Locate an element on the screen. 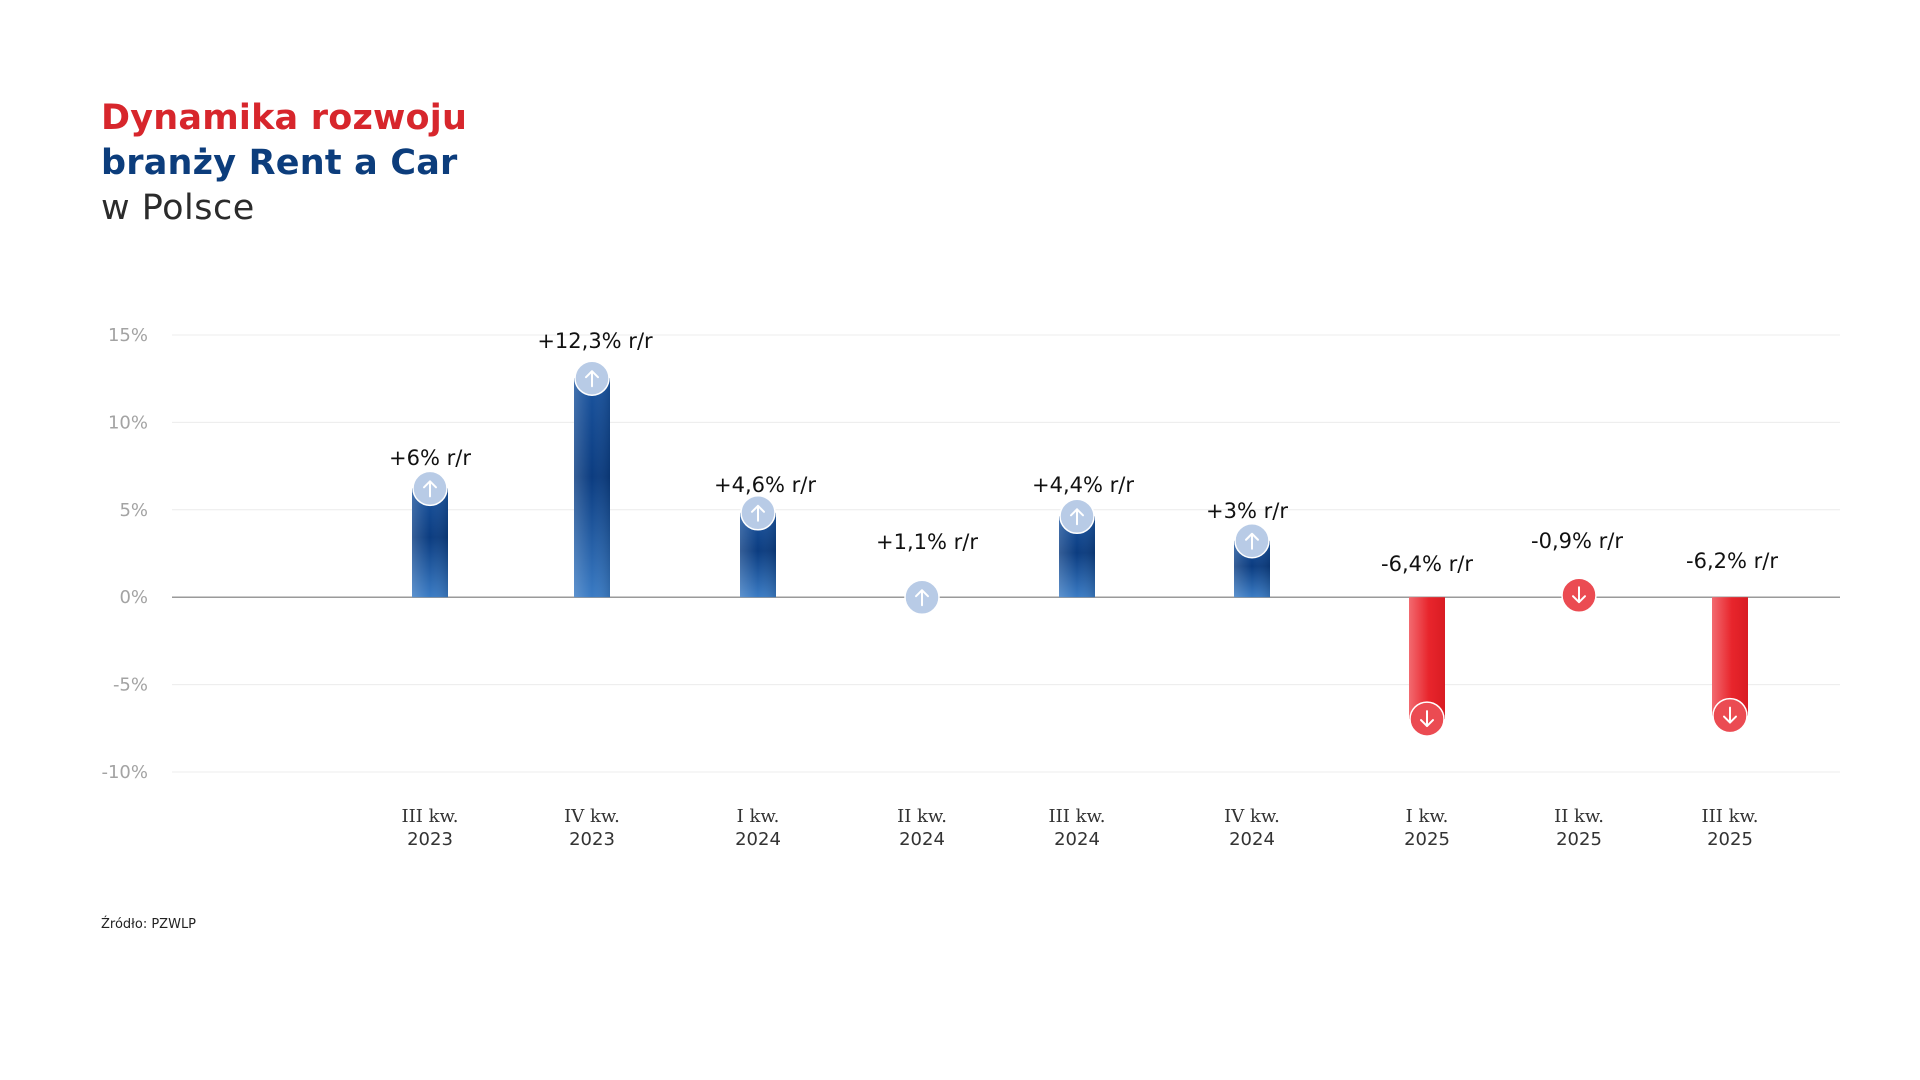 The height and width of the screenshot is (1080, 1920). source-label: Źródło: is located at coordinates (124, 924).